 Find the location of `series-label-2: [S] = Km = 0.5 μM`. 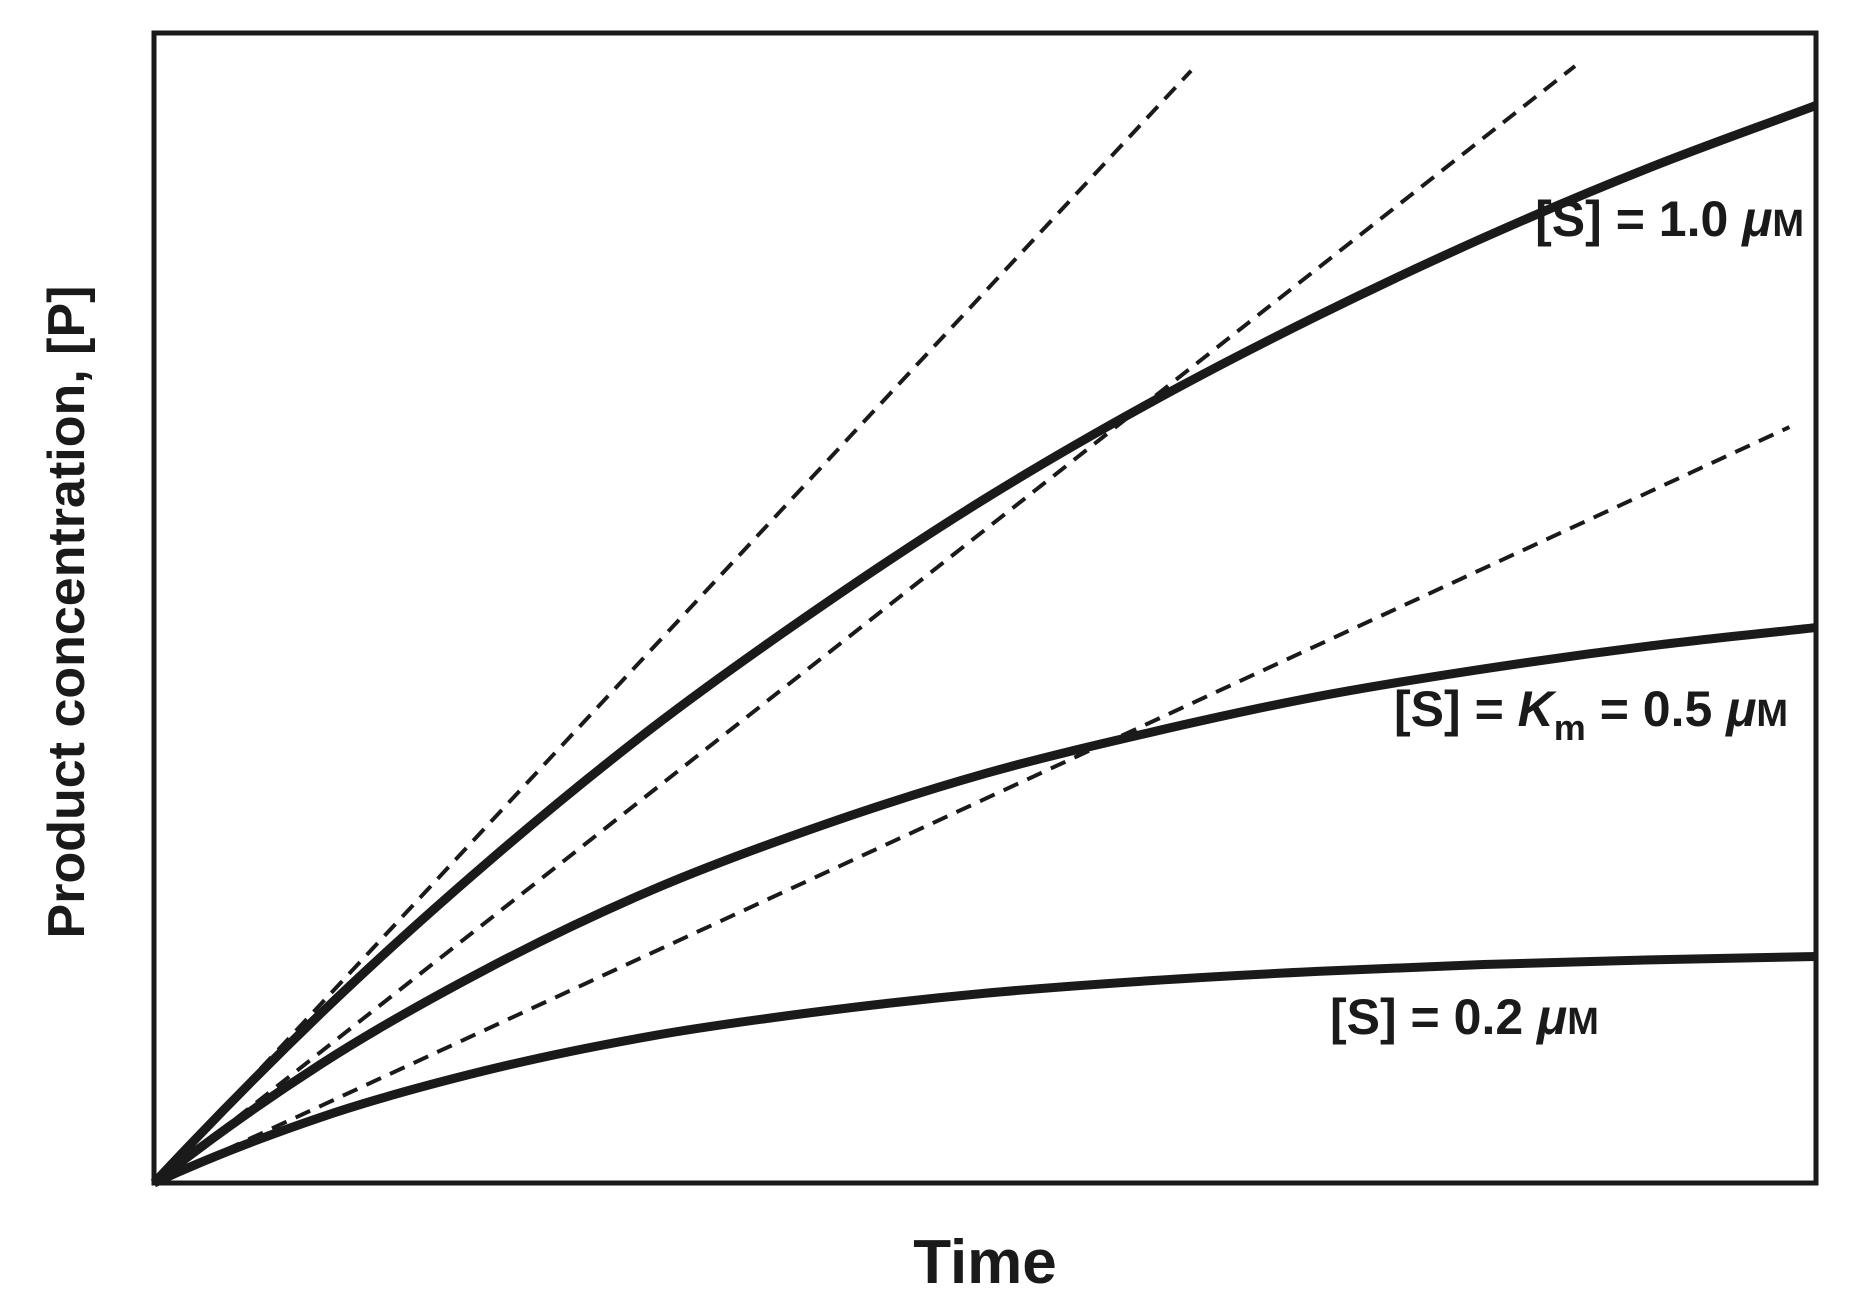

series-label-2: [S] = Km = 0.5 μM is located at coordinates (1591, 714).